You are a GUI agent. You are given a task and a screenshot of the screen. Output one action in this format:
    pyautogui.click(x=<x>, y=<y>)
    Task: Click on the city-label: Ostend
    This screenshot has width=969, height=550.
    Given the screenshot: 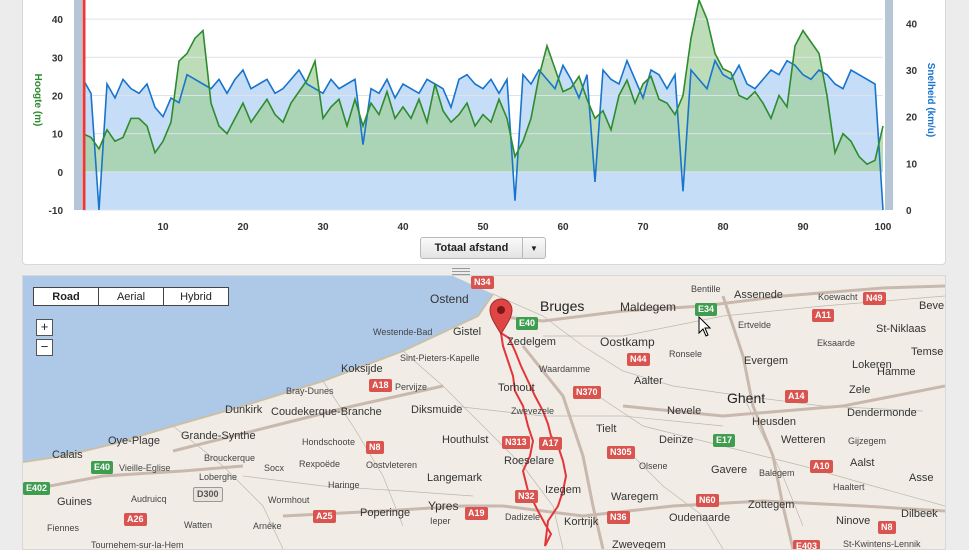 What is the action you would take?
    pyautogui.click(x=449, y=299)
    